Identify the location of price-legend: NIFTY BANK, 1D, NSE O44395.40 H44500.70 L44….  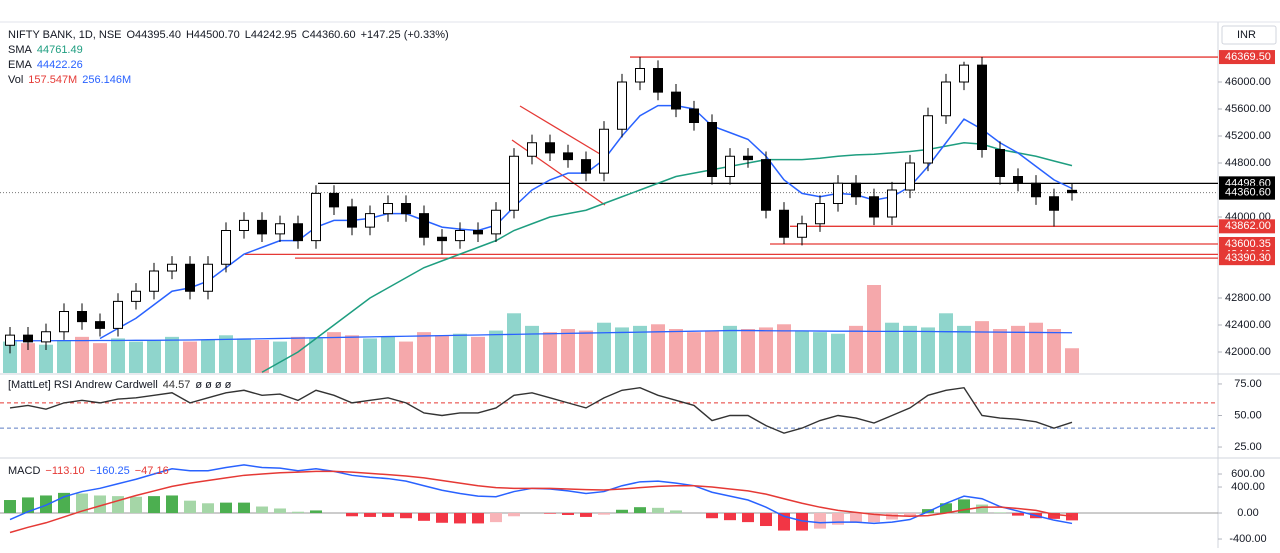
(231, 58).